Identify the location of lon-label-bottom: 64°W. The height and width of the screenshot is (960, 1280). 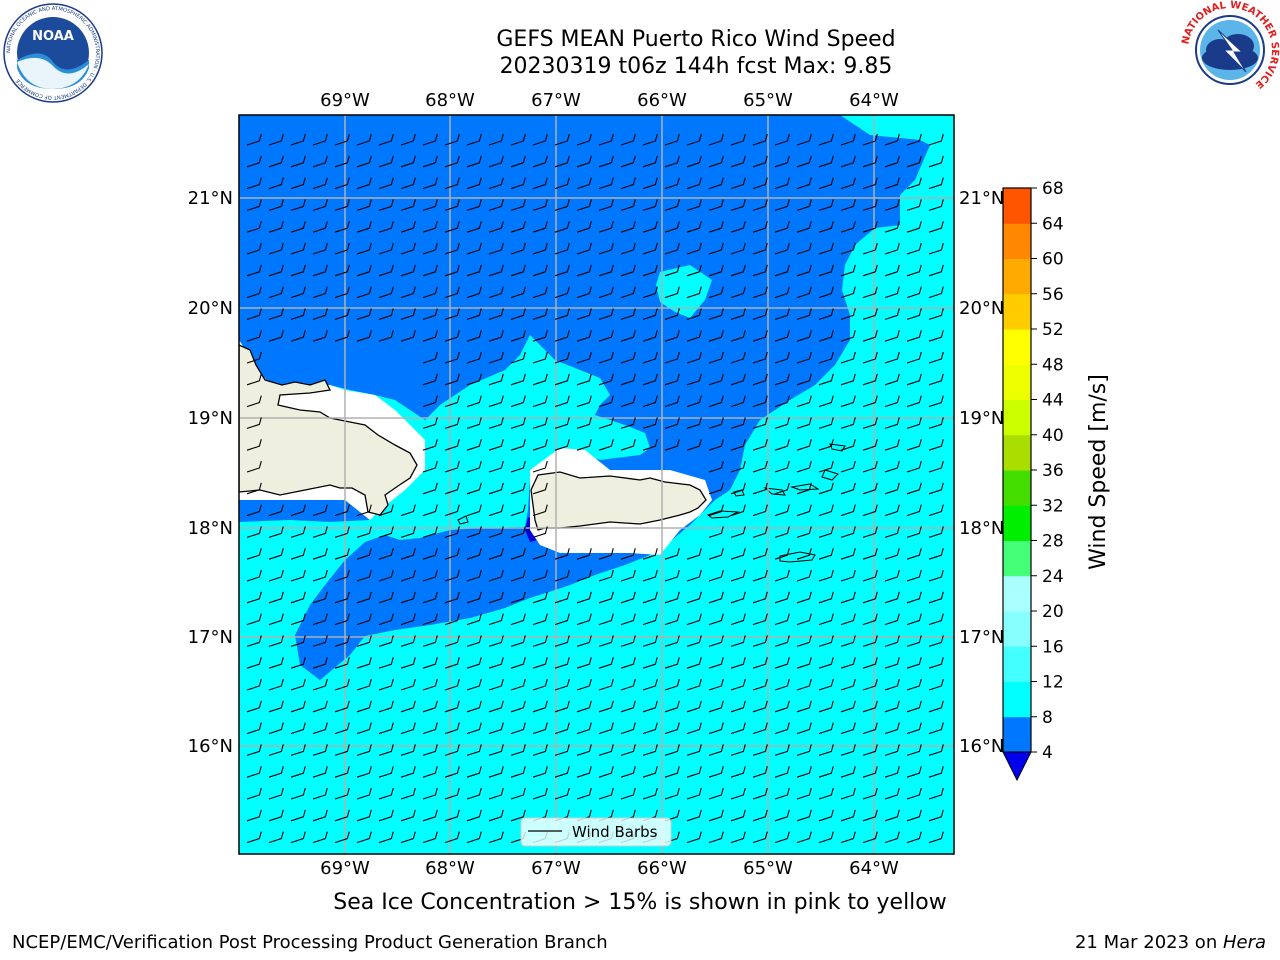
(874, 868).